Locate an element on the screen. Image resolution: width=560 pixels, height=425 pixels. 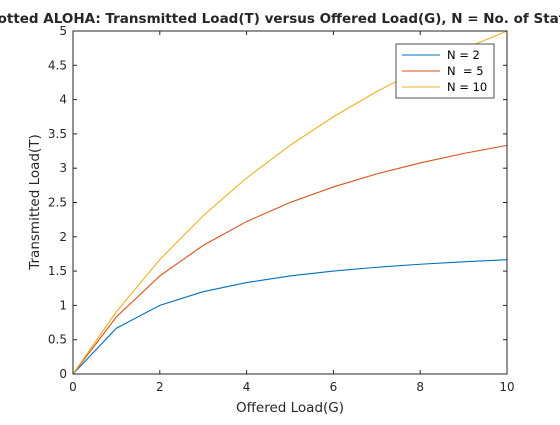
x-axis-label: Offered Load(G) is located at coordinates (290, 408).